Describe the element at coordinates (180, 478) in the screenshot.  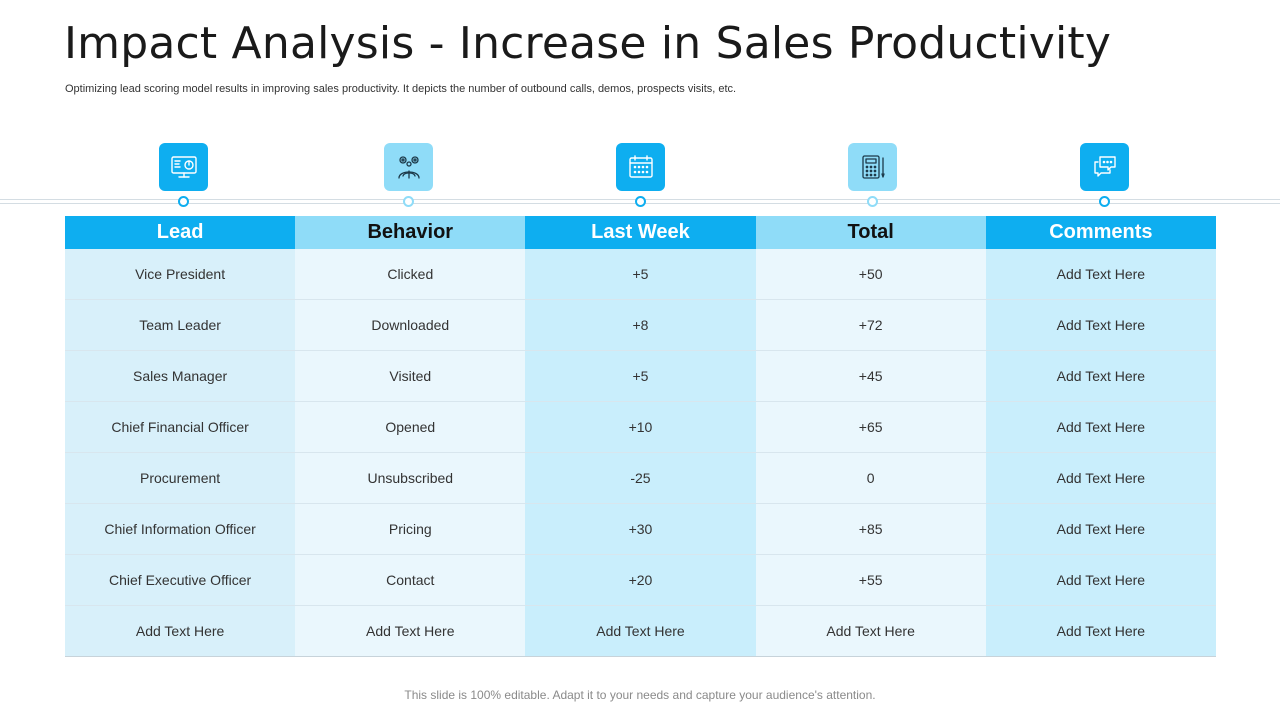
I see `cell-lead: Procurement` at that location.